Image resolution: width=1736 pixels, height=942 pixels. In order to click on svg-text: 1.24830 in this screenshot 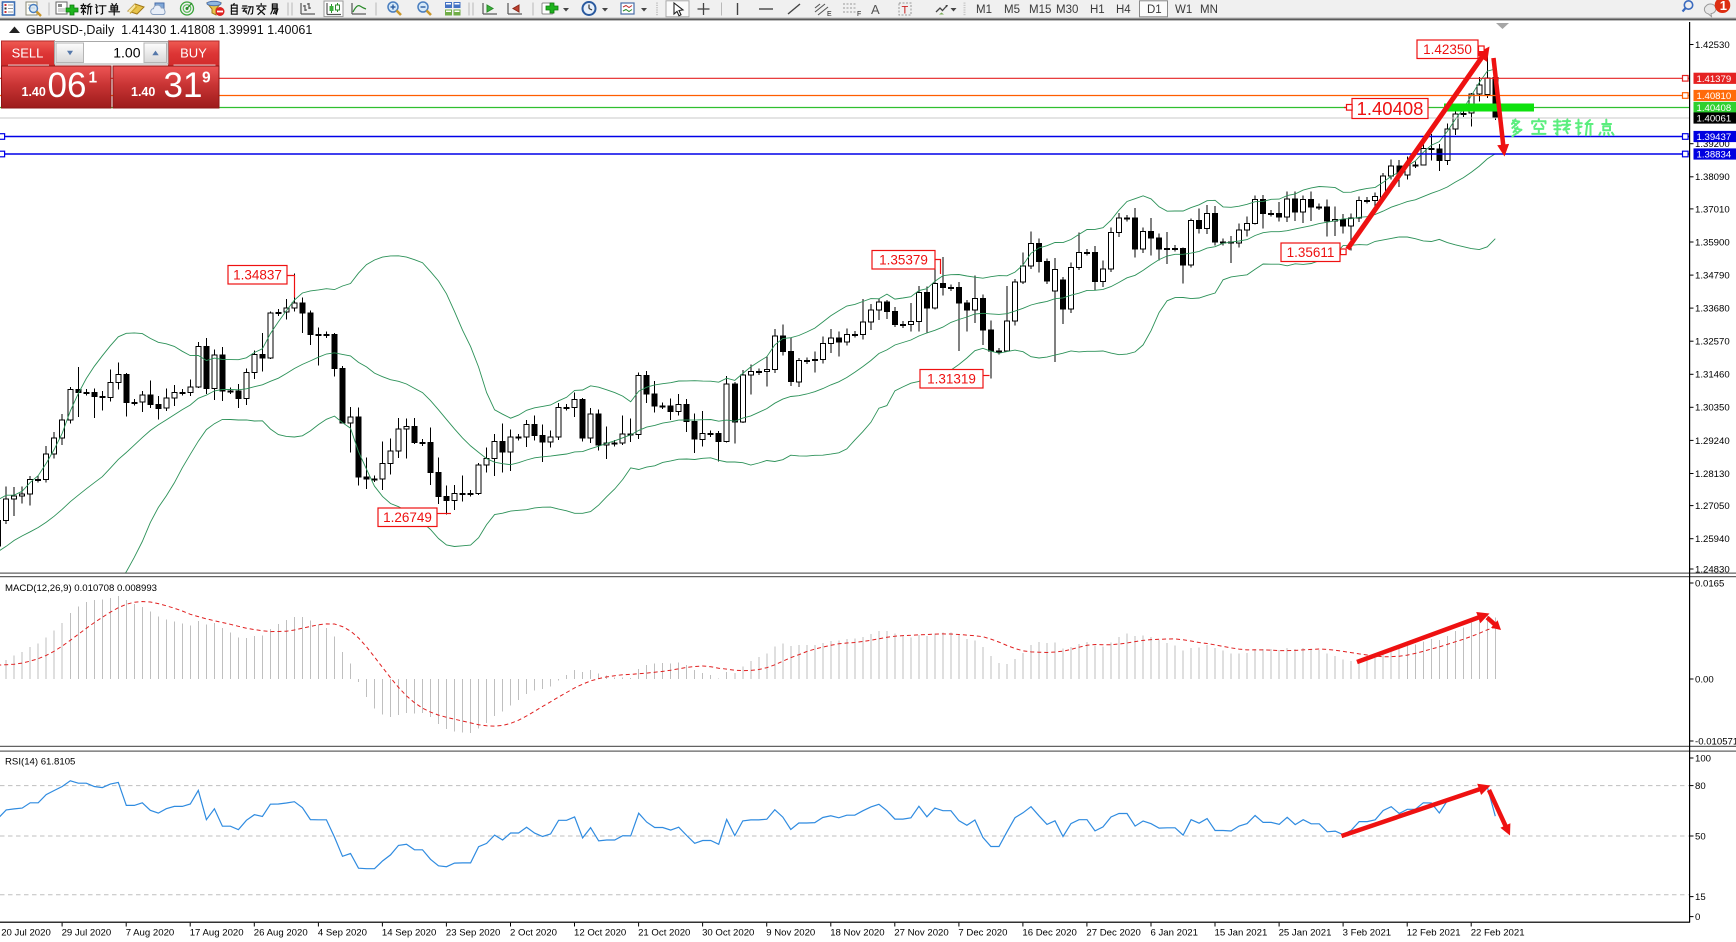, I will do `click(1712, 569)`.